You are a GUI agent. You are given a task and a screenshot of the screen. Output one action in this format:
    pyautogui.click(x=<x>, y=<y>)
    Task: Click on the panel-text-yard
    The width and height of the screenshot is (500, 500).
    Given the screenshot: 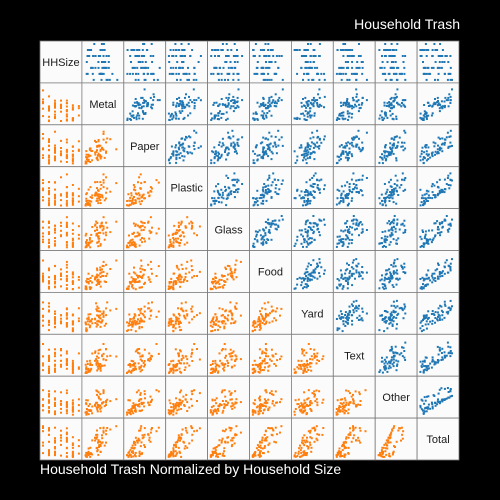 What is the action you would take?
    pyautogui.click(x=312, y=355)
    